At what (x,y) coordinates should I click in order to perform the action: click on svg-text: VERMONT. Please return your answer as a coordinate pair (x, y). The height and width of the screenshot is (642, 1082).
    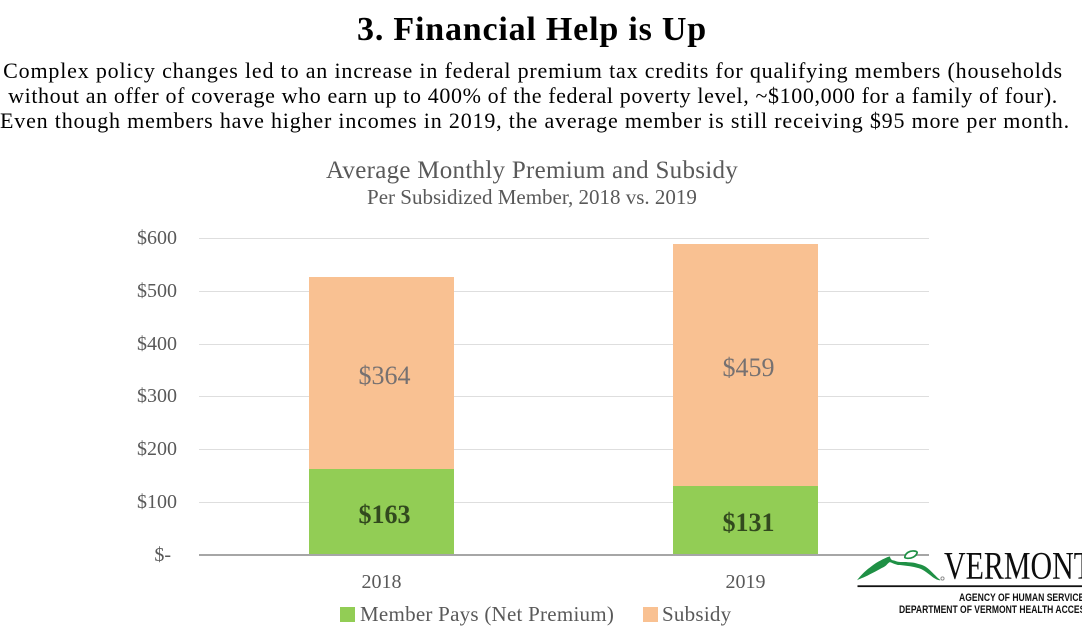
    Looking at the image, I should click on (1013, 565).